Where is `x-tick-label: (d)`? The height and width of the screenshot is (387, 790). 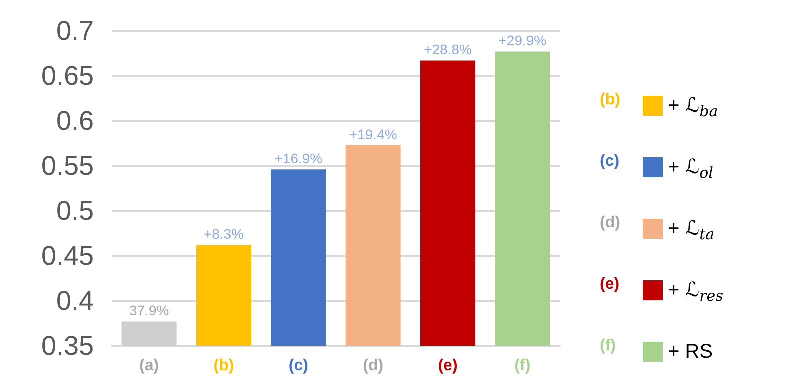
x-tick-label: (d) is located at coordinates (373, 366).